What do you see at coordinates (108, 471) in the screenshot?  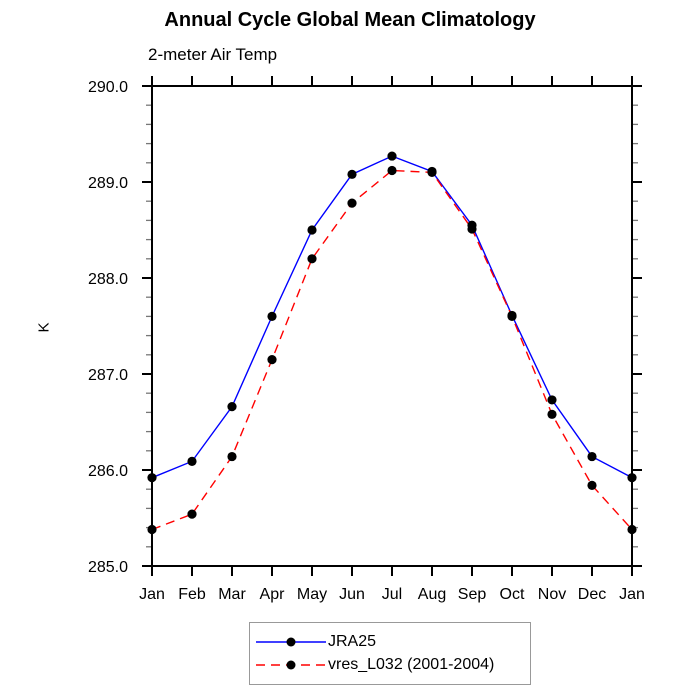 I see `y-tick-label: 286.0` at bounding box center [108, 471].